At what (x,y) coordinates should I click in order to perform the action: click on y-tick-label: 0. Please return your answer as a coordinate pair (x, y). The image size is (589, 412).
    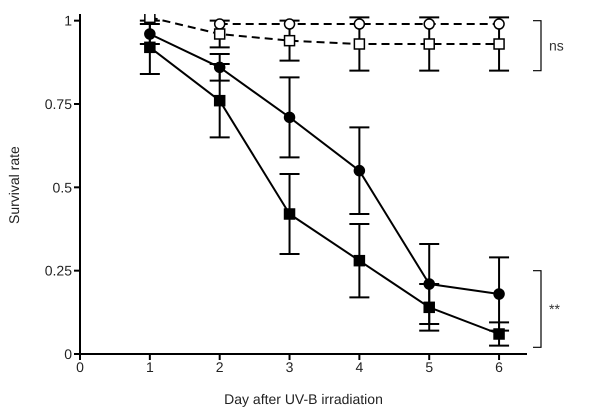
    Looking at the image, I should click on (68, 354).